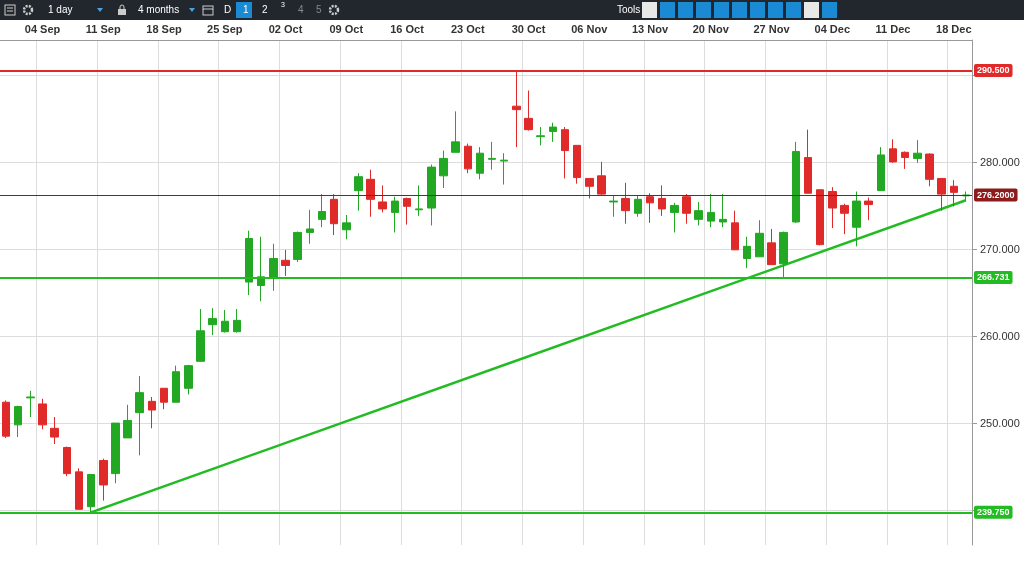 This screenshot has height=563, width=1024. Describe the element at coordinates (1000, 423) in the screenshot. I see `y-tick-label: 250.000` at that location.